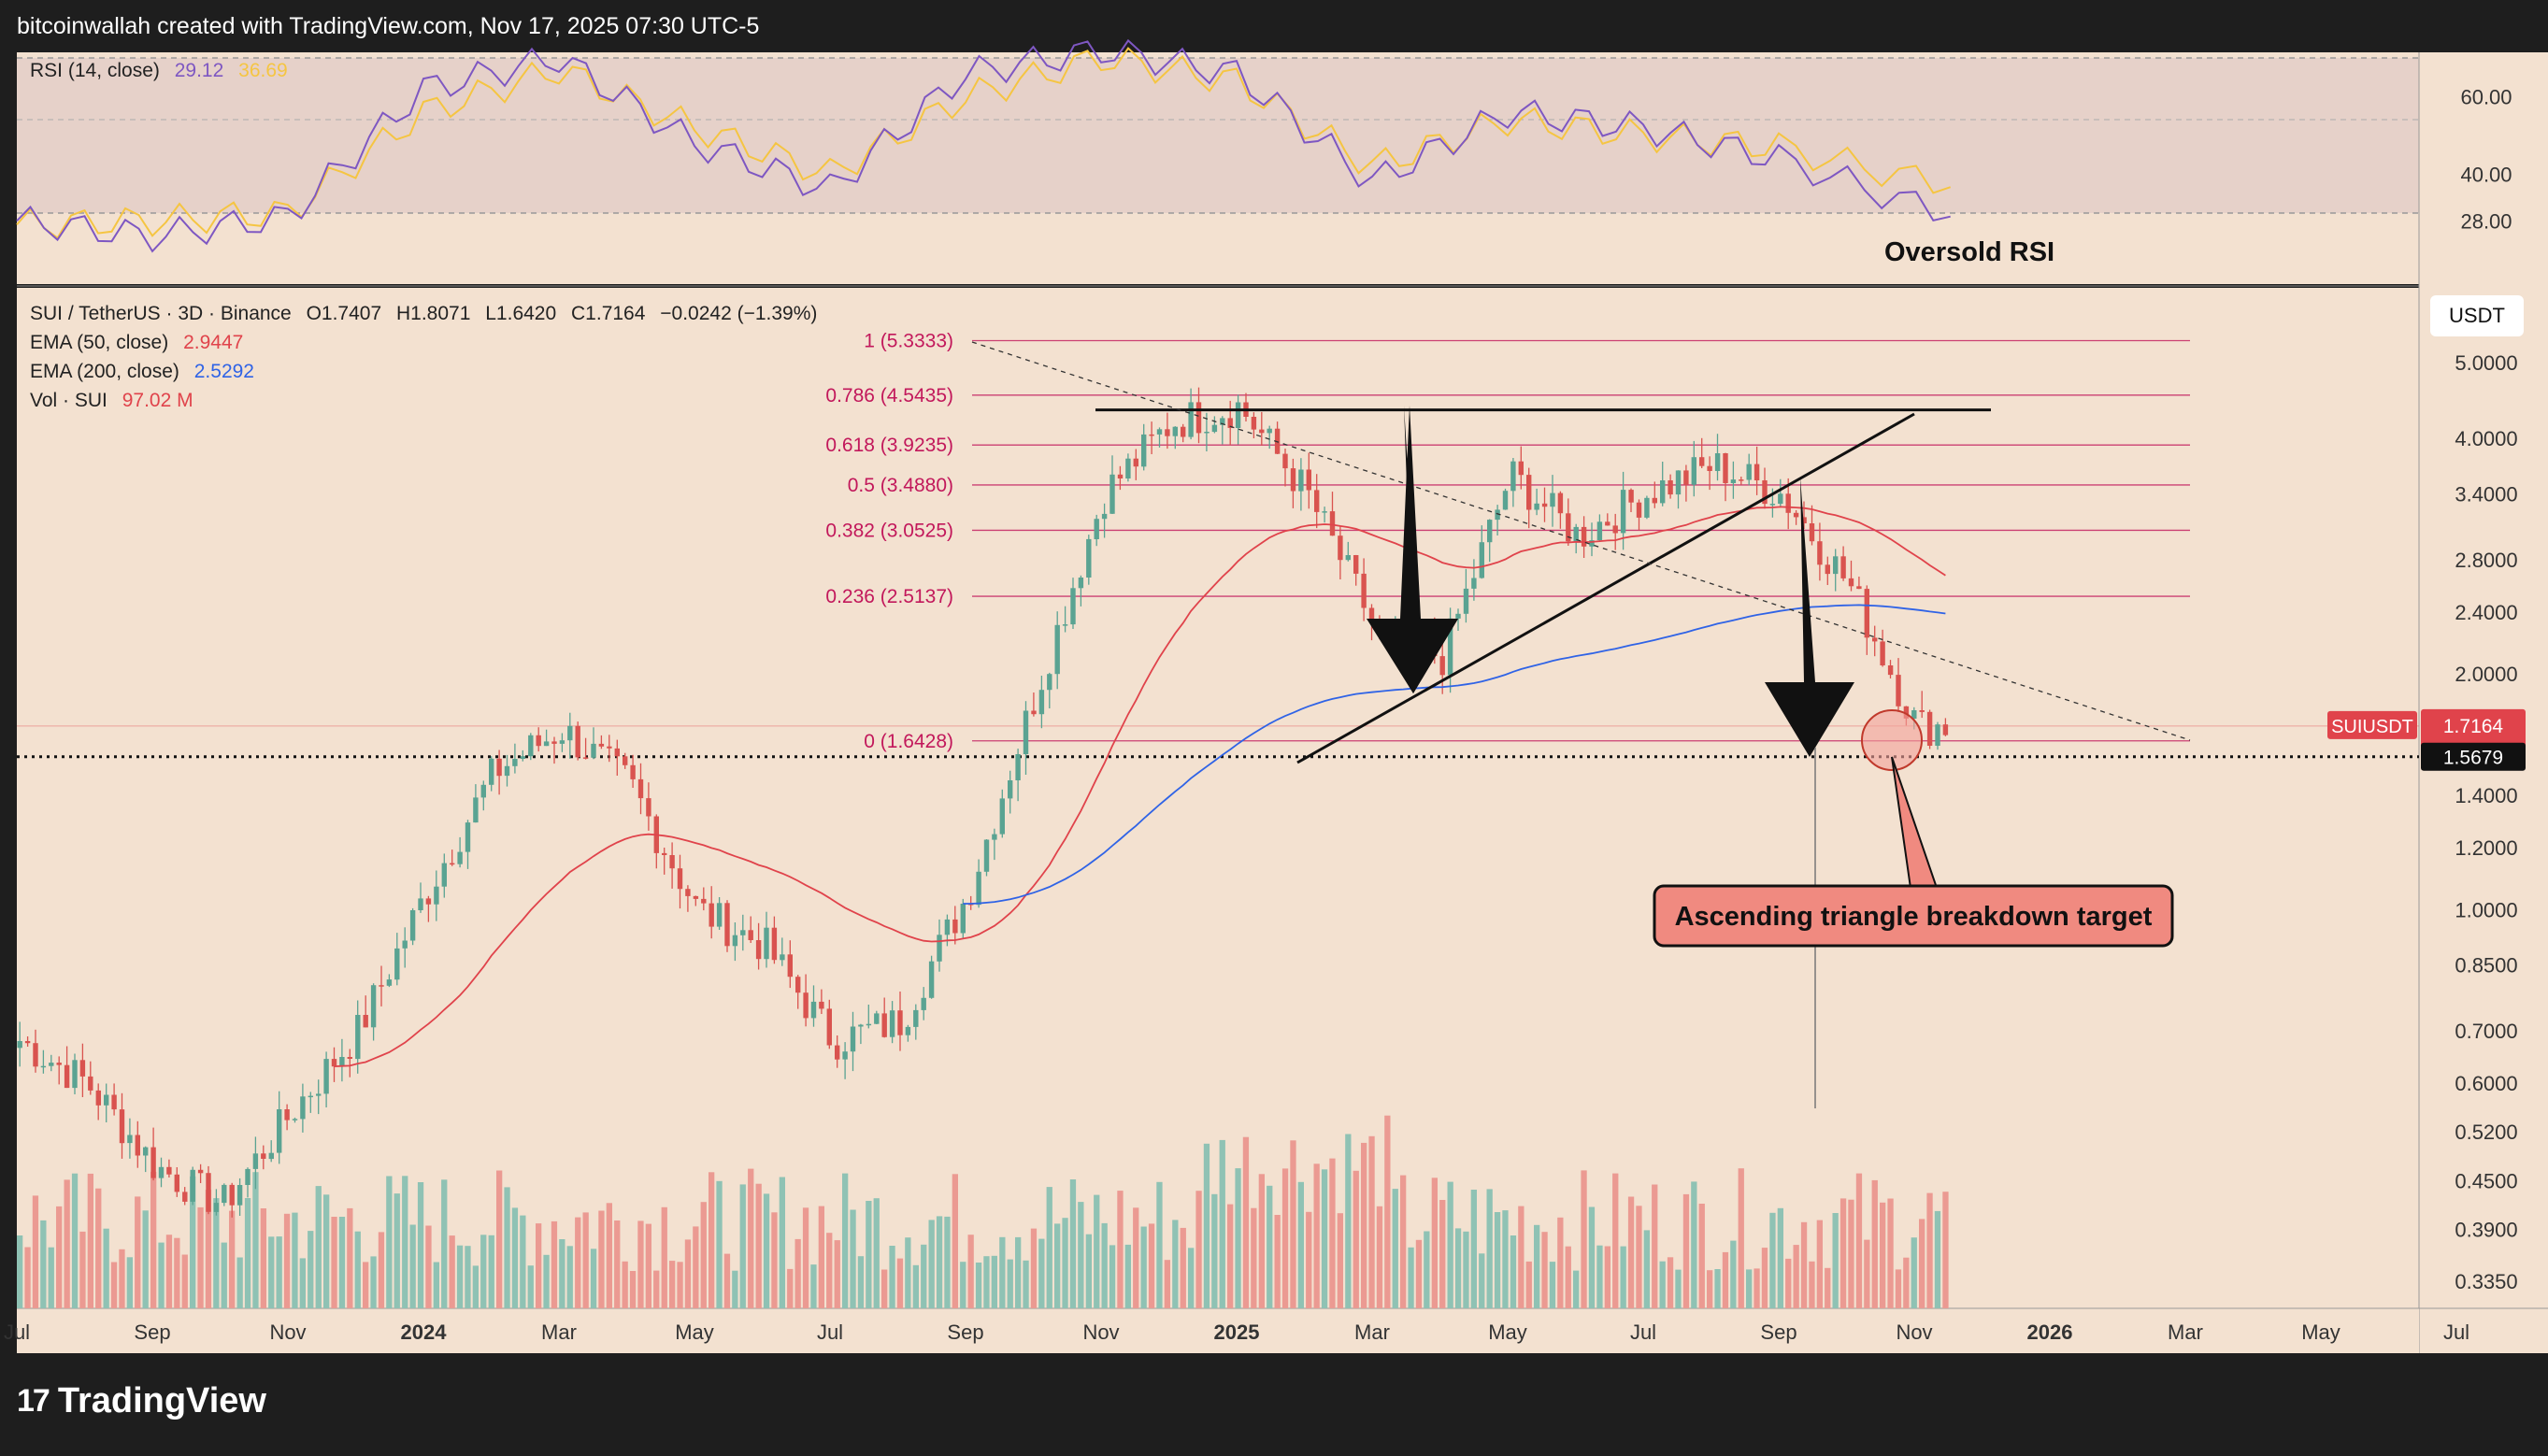 Image resolution: width=2548 pixels, height=1456 pixels. Describe the element at coordinates (157, 400) in the screenshot. I see `volume-value: 97.02 M` at that location.